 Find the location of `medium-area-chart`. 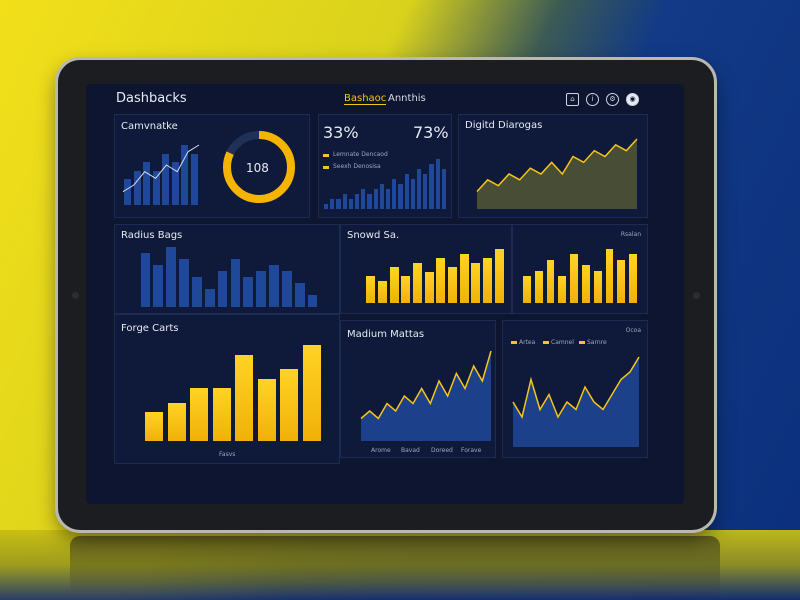

medium-area-chart is located at coordinates (426, 395).